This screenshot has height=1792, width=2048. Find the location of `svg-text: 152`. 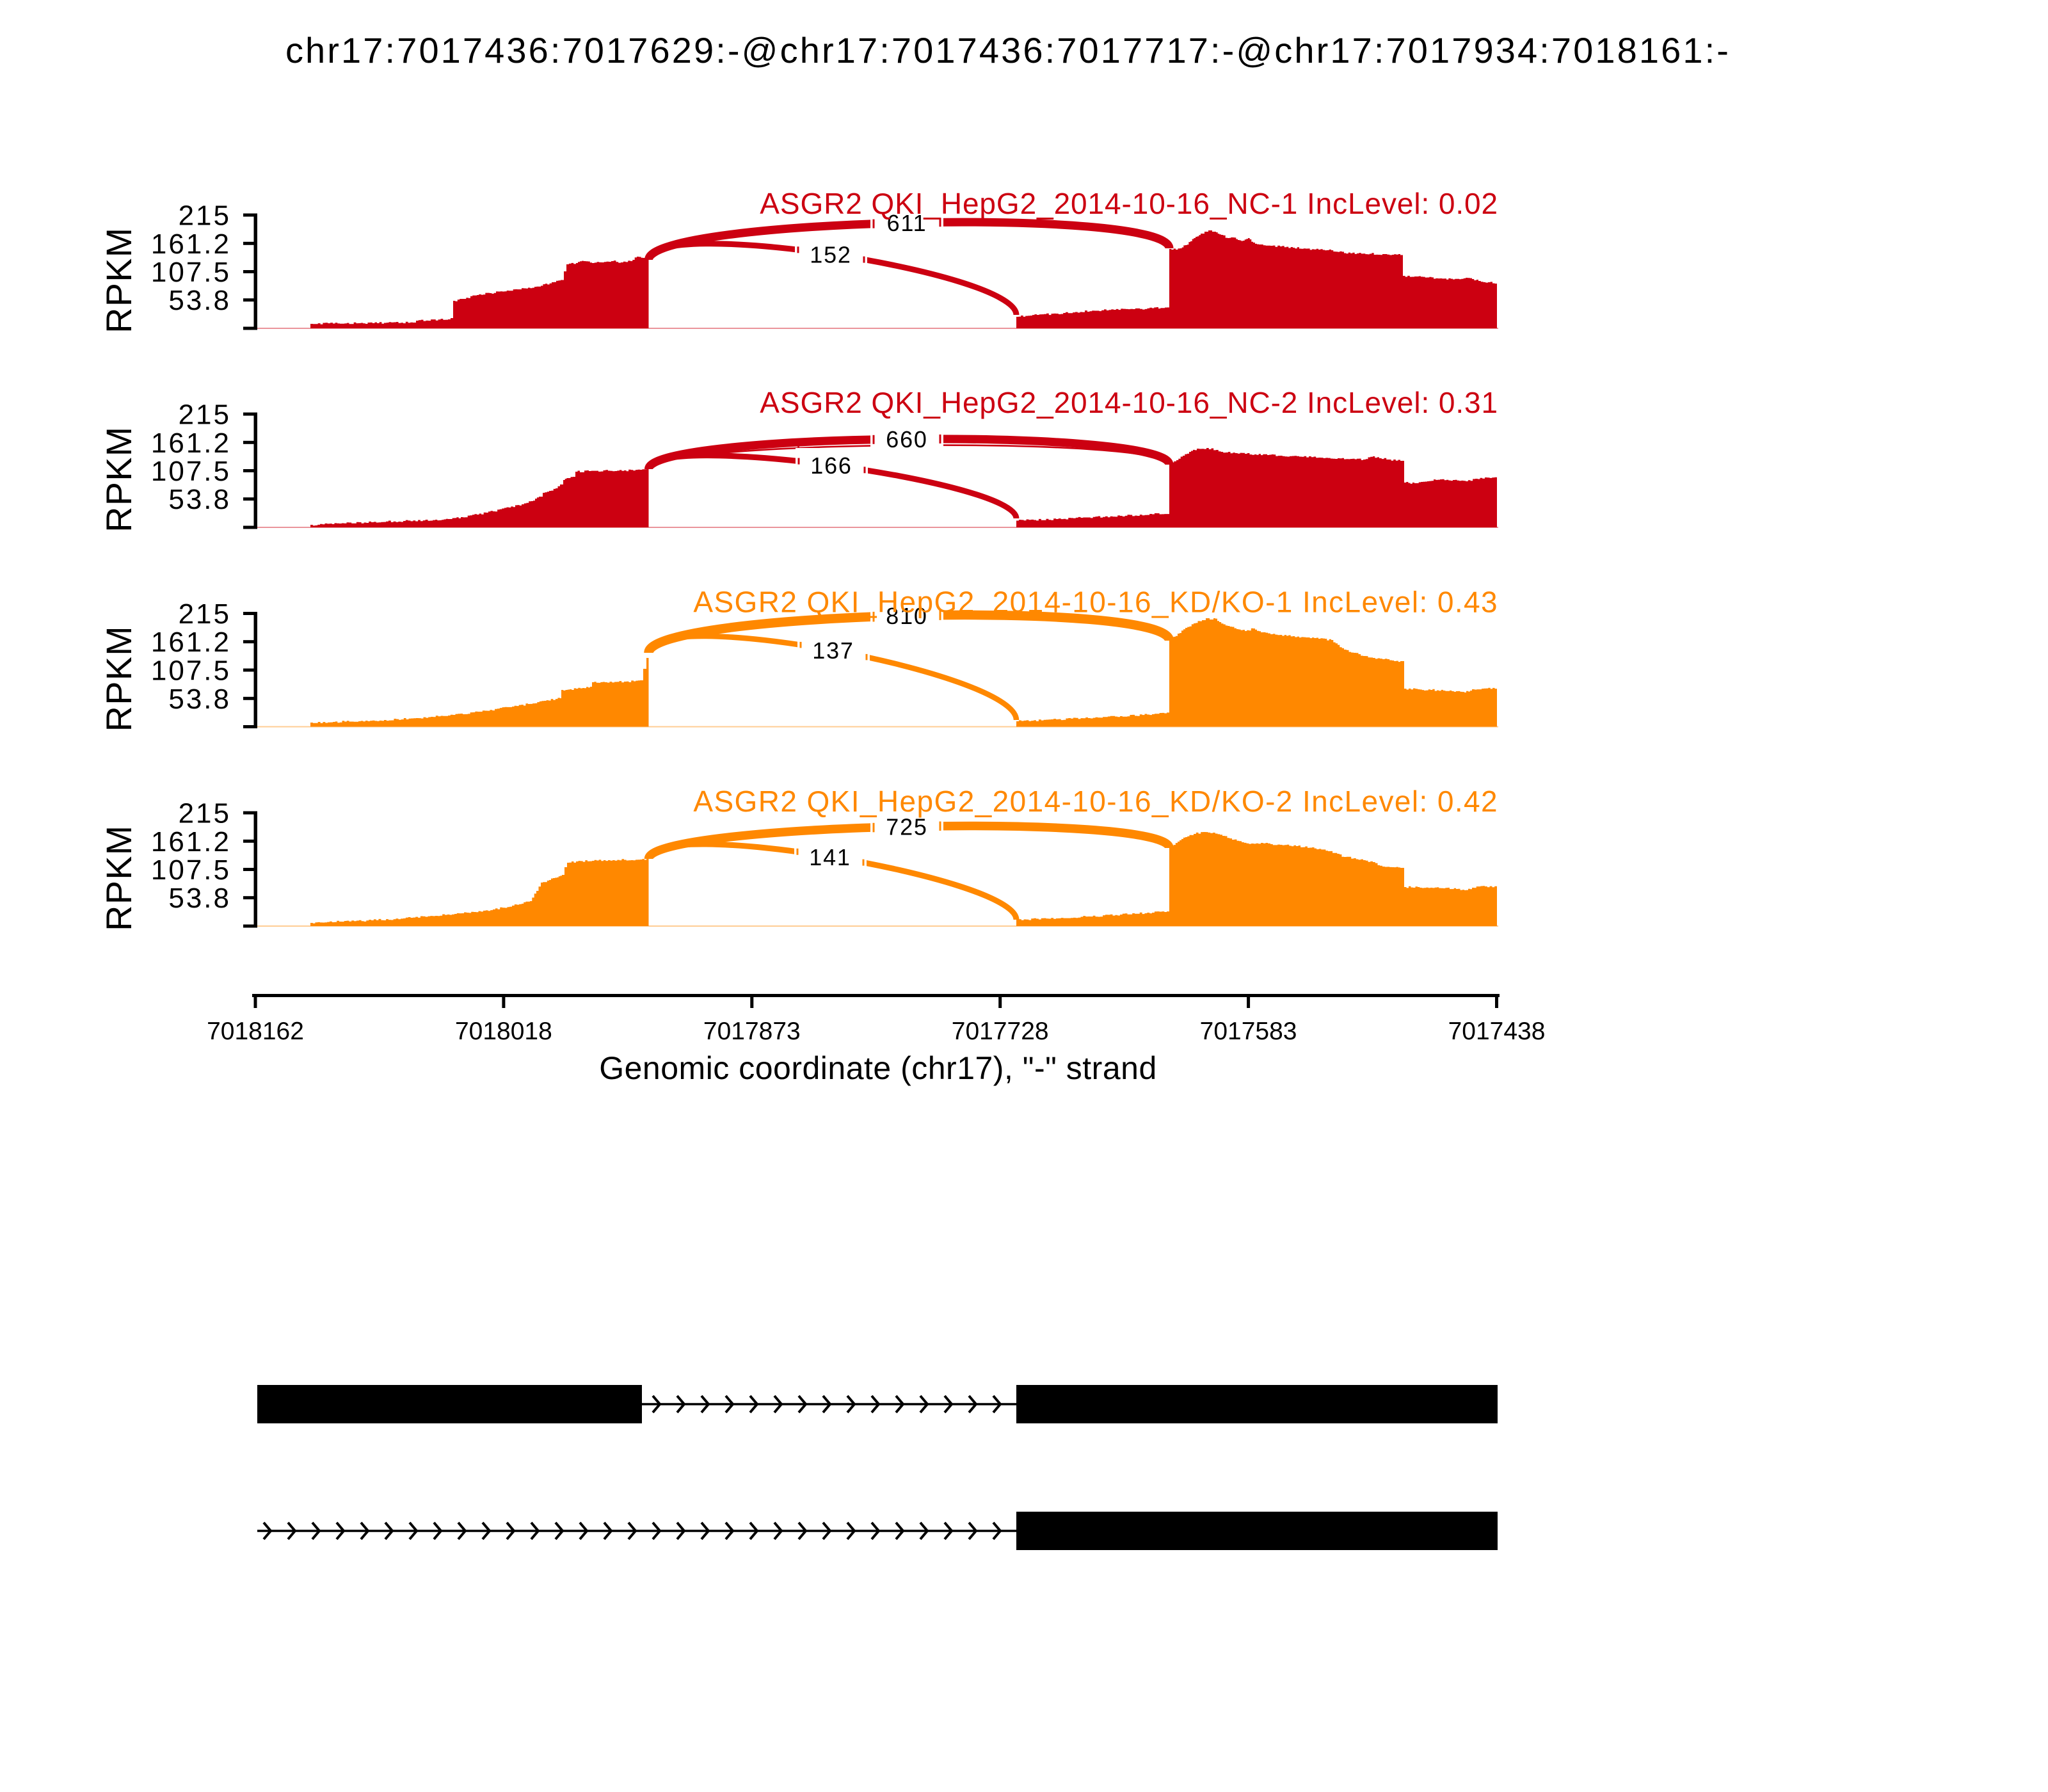

svg-text: 152 is located at coordinates (830, 255).